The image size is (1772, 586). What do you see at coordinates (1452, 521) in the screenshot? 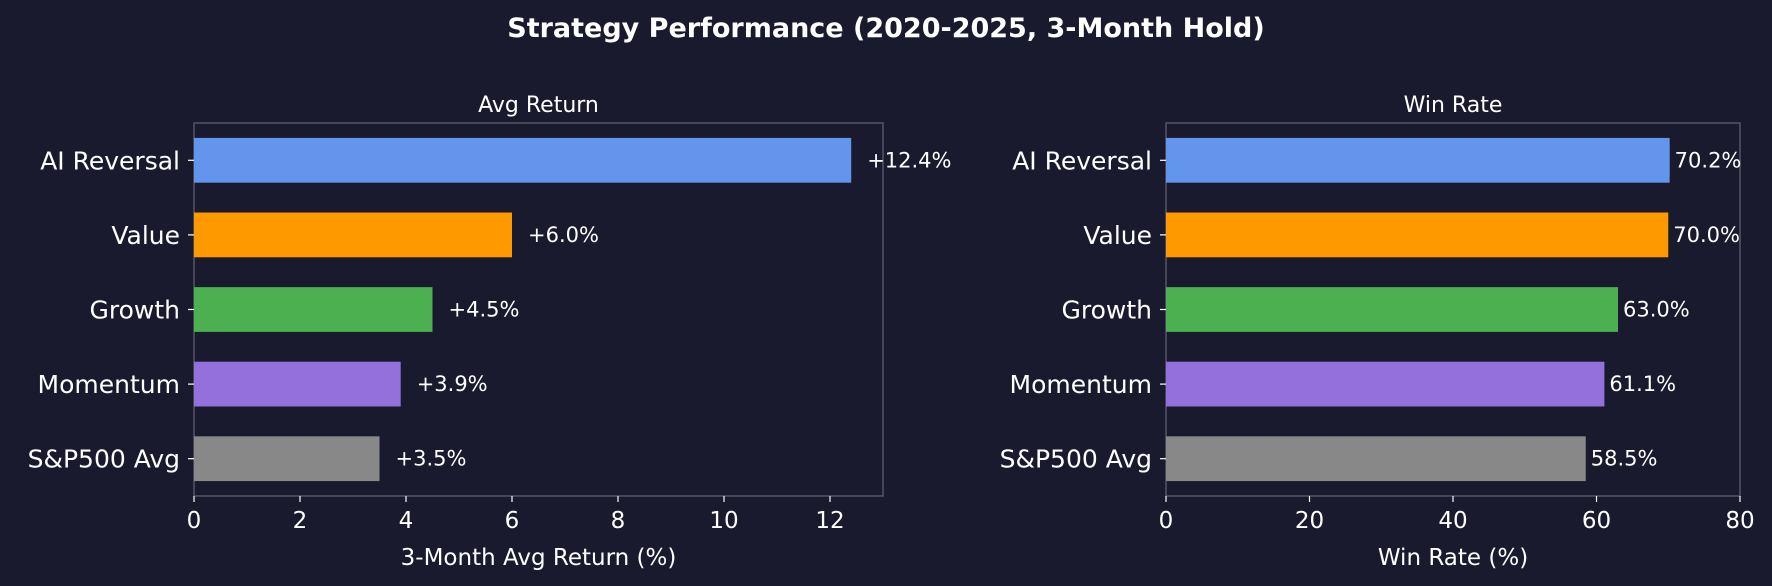
I see `win-rate-x-tick-label: 40` at bounding box center [1452, 521].